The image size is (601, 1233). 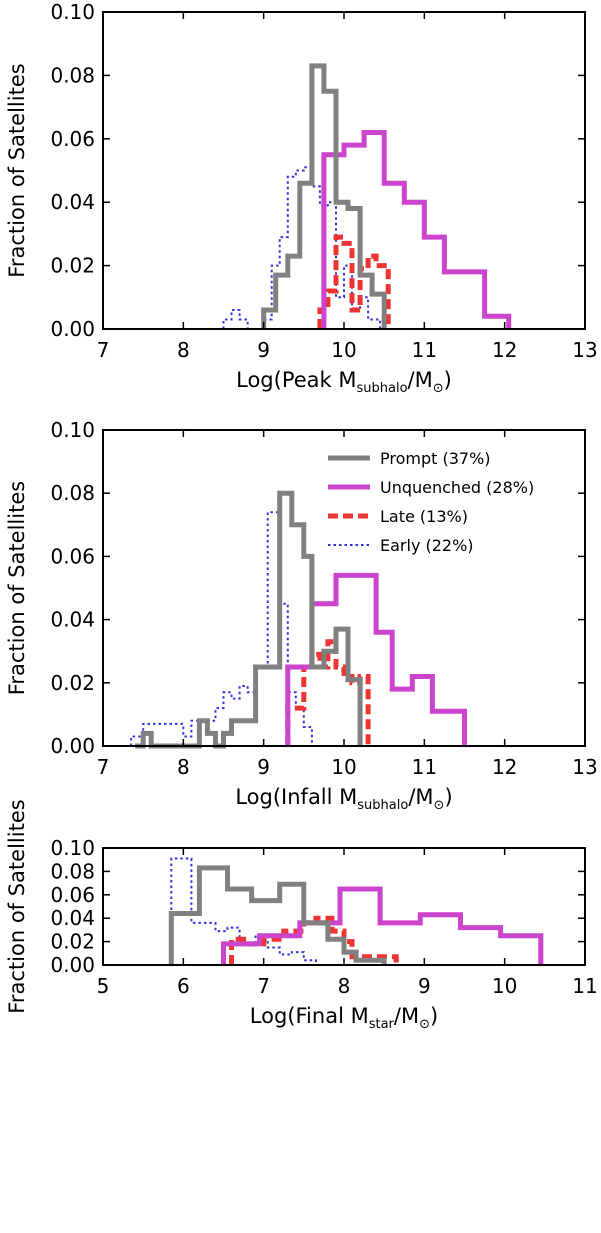 What do you see at coordinates (344, 1018) in the screenshot?
I see `x-axis-label: Log(Final Mstar/M⊙)` at bounding box center [344, 1018].